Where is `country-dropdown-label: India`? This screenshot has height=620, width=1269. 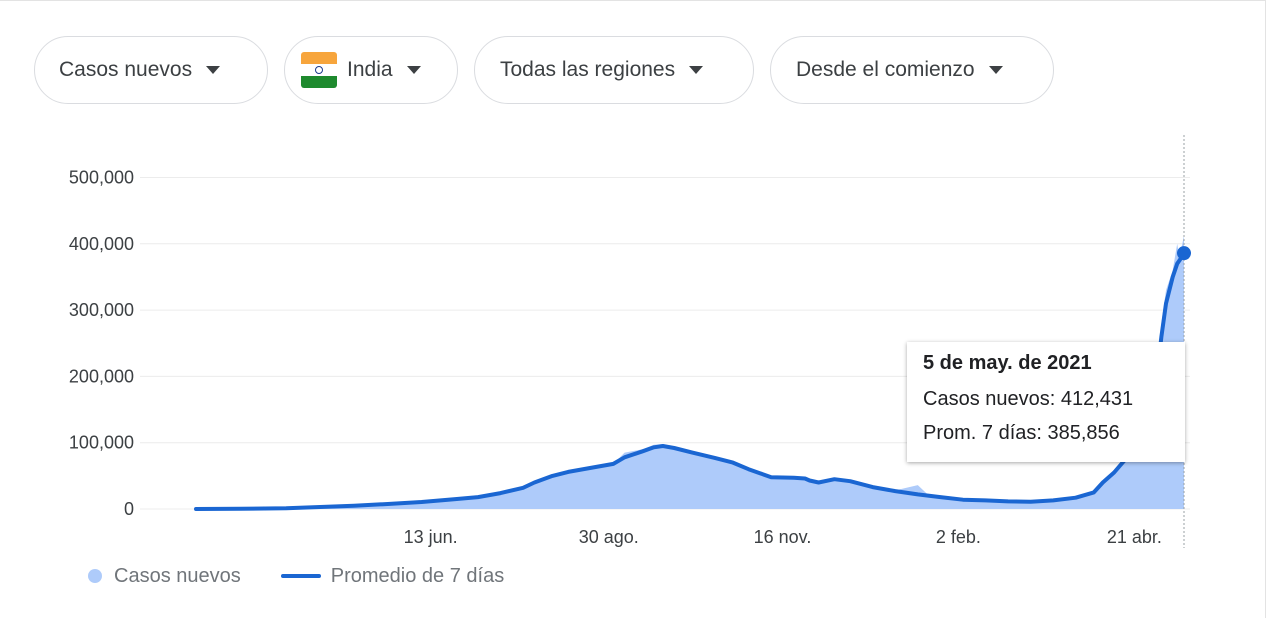 country-dropdown-label: India is located at coordinates (370, 69).